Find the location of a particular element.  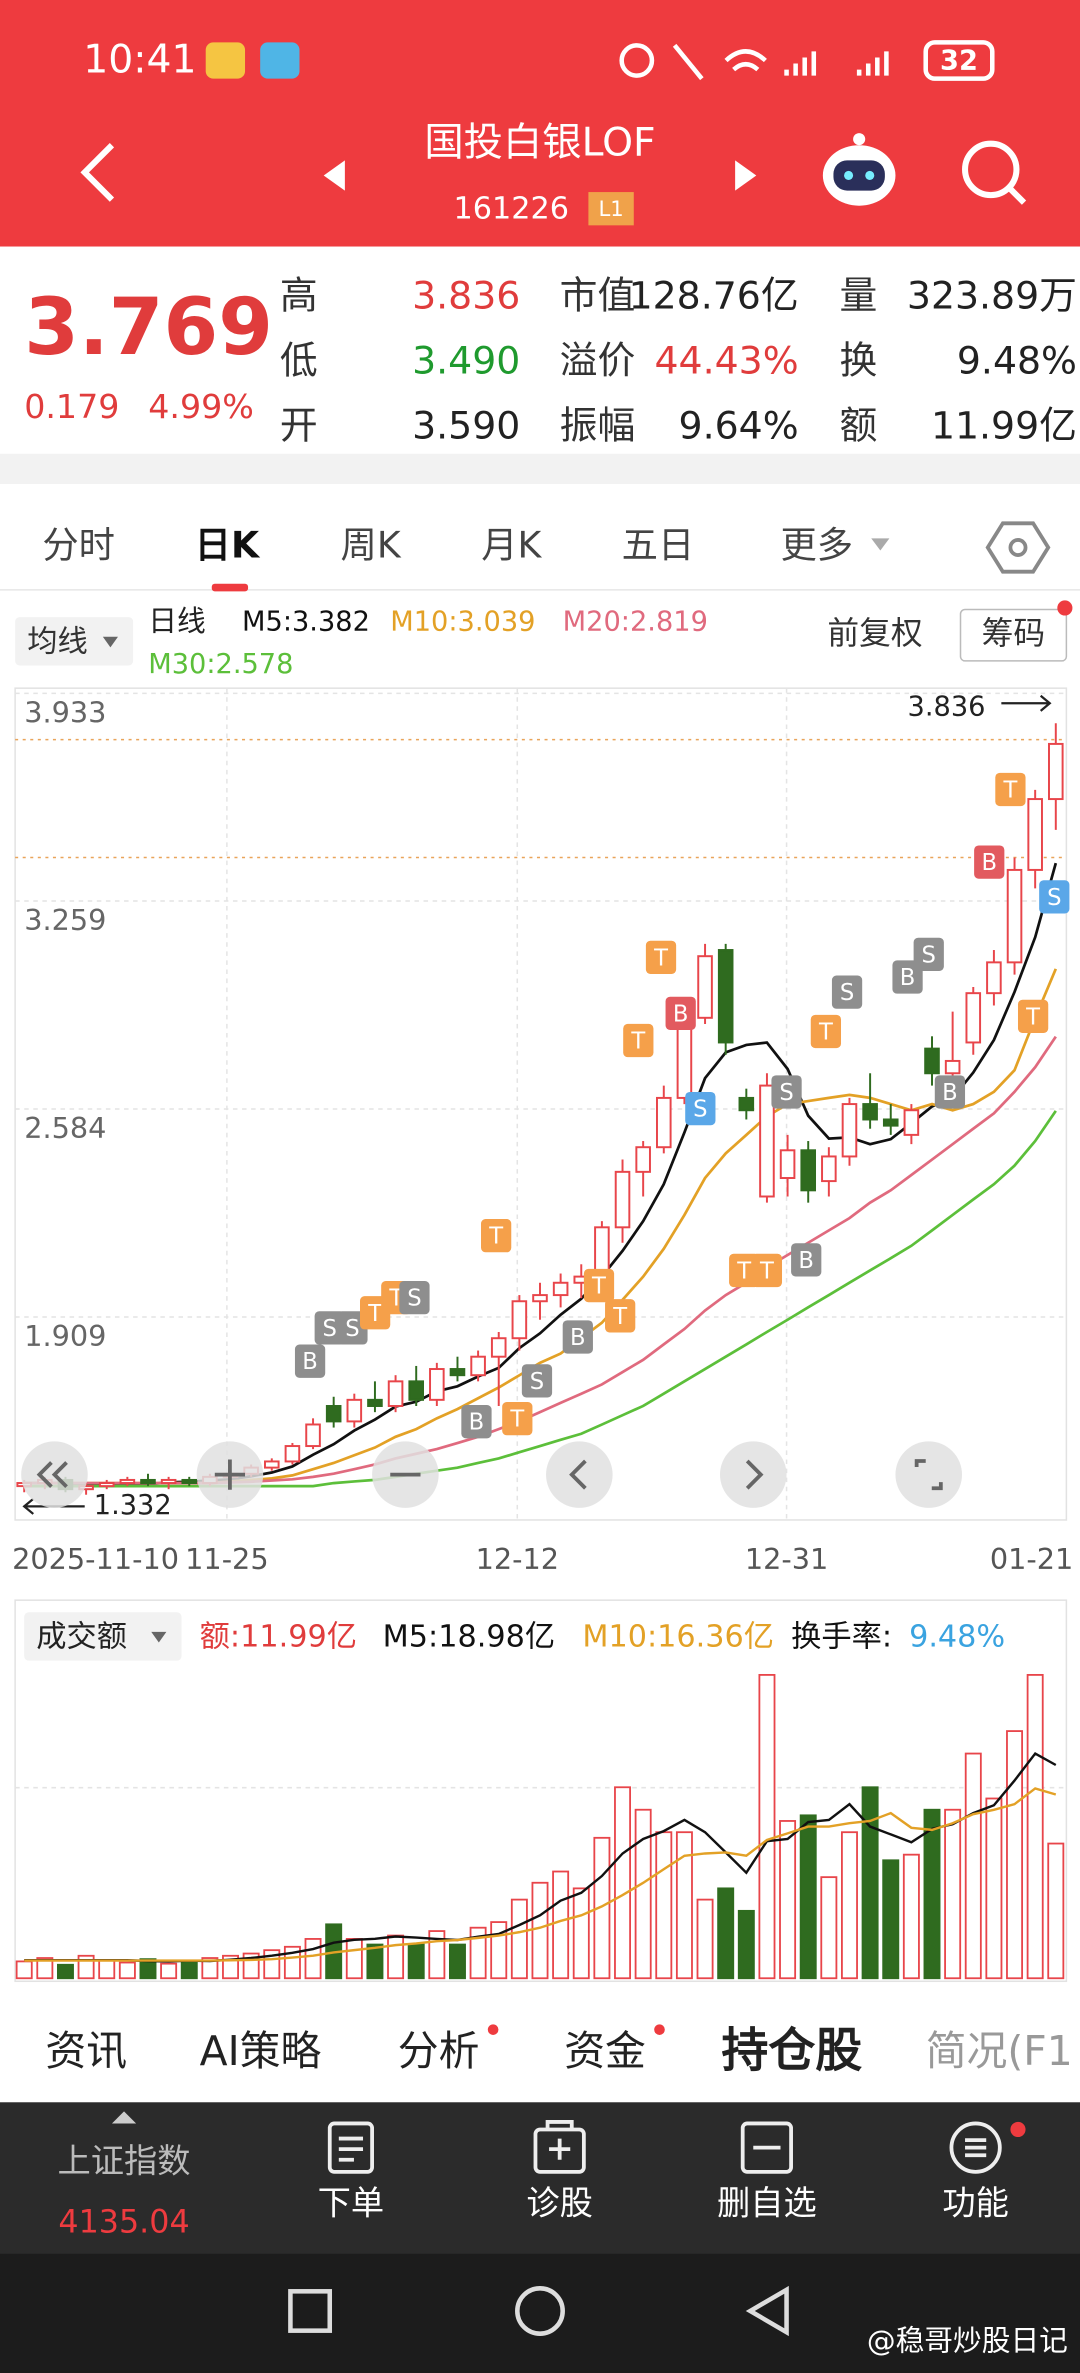

period-tab: 月K is located at coordinates (511, 545).